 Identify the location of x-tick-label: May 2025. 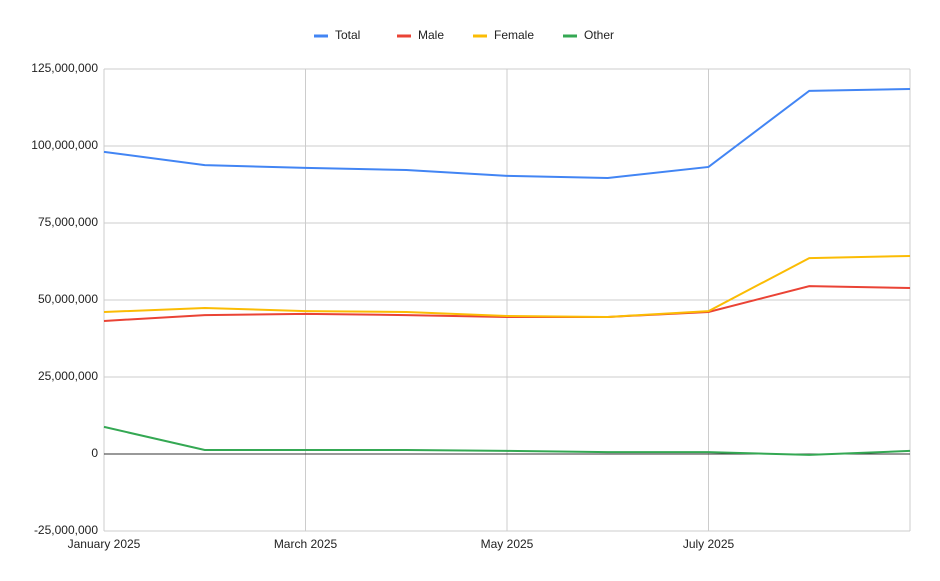
(507, 544).